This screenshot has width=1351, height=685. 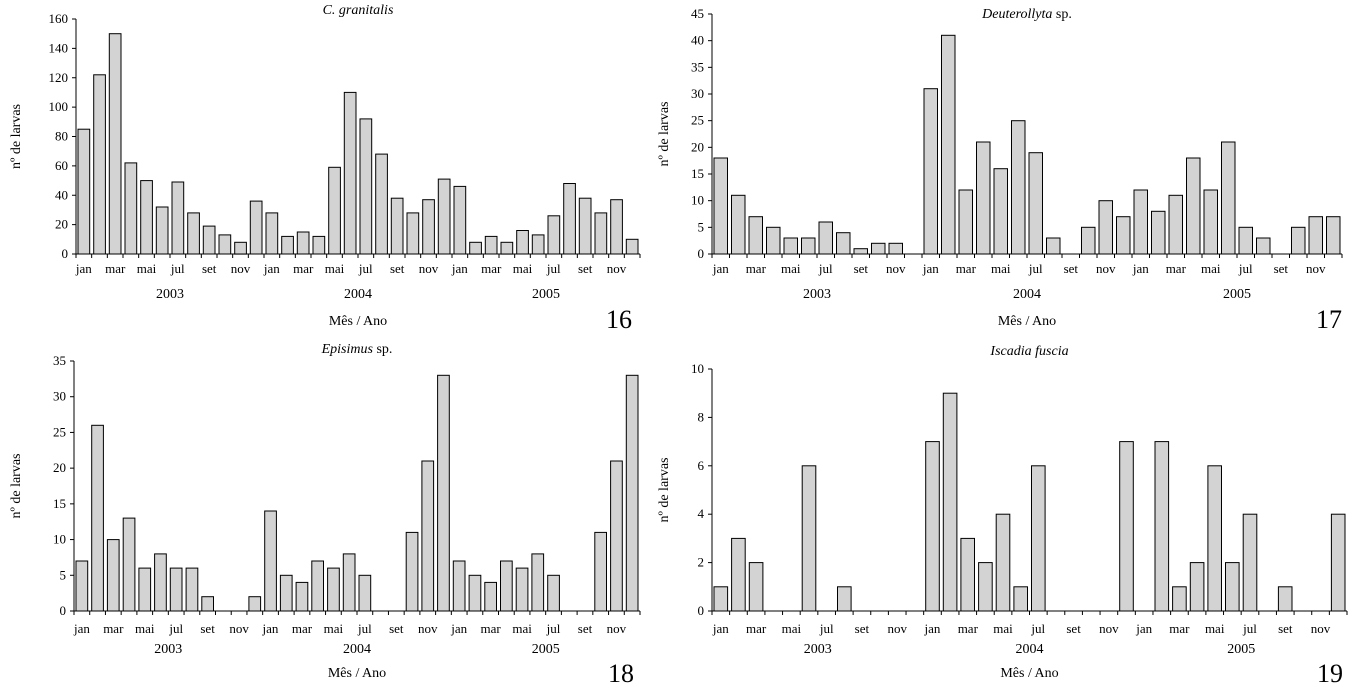 I want to click on y-tick-label: 8, so click(x=701, y=416).